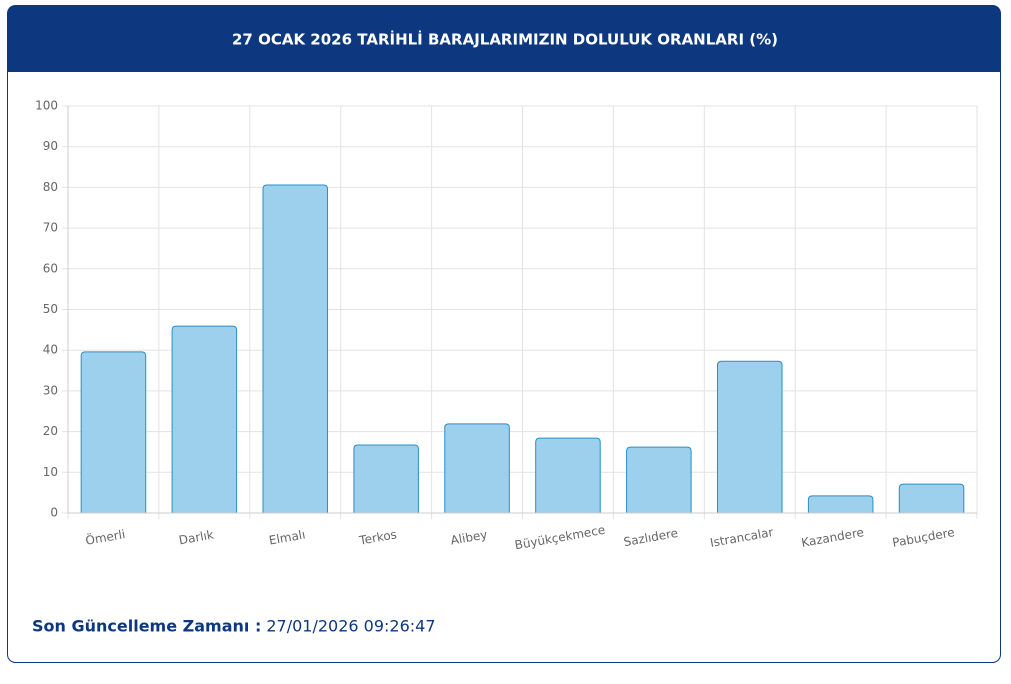 The height and width of the screenshot is (684, 1011). I want to click on y-tick-label: 10, so click(50, 472).